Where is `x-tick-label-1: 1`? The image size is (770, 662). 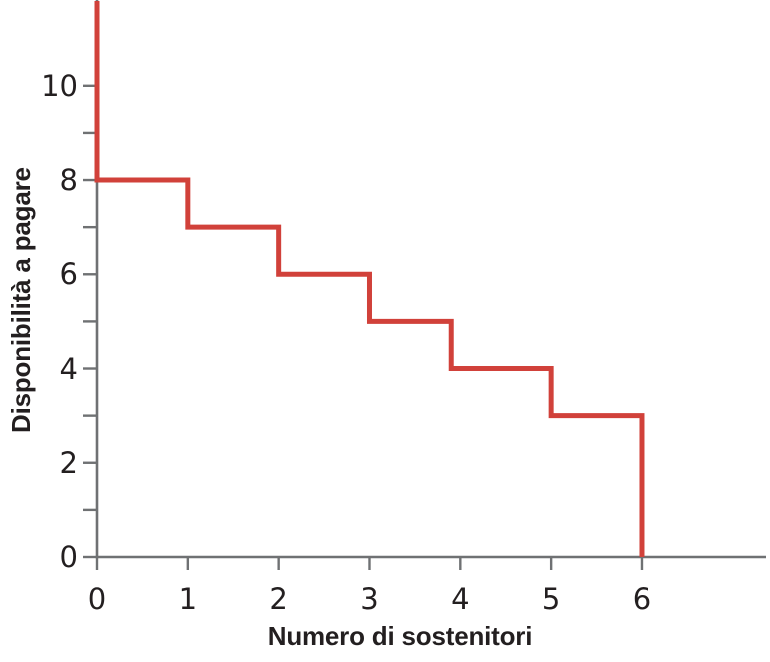
x-tick-label-1: 1 is located at coordinates (188, 599).